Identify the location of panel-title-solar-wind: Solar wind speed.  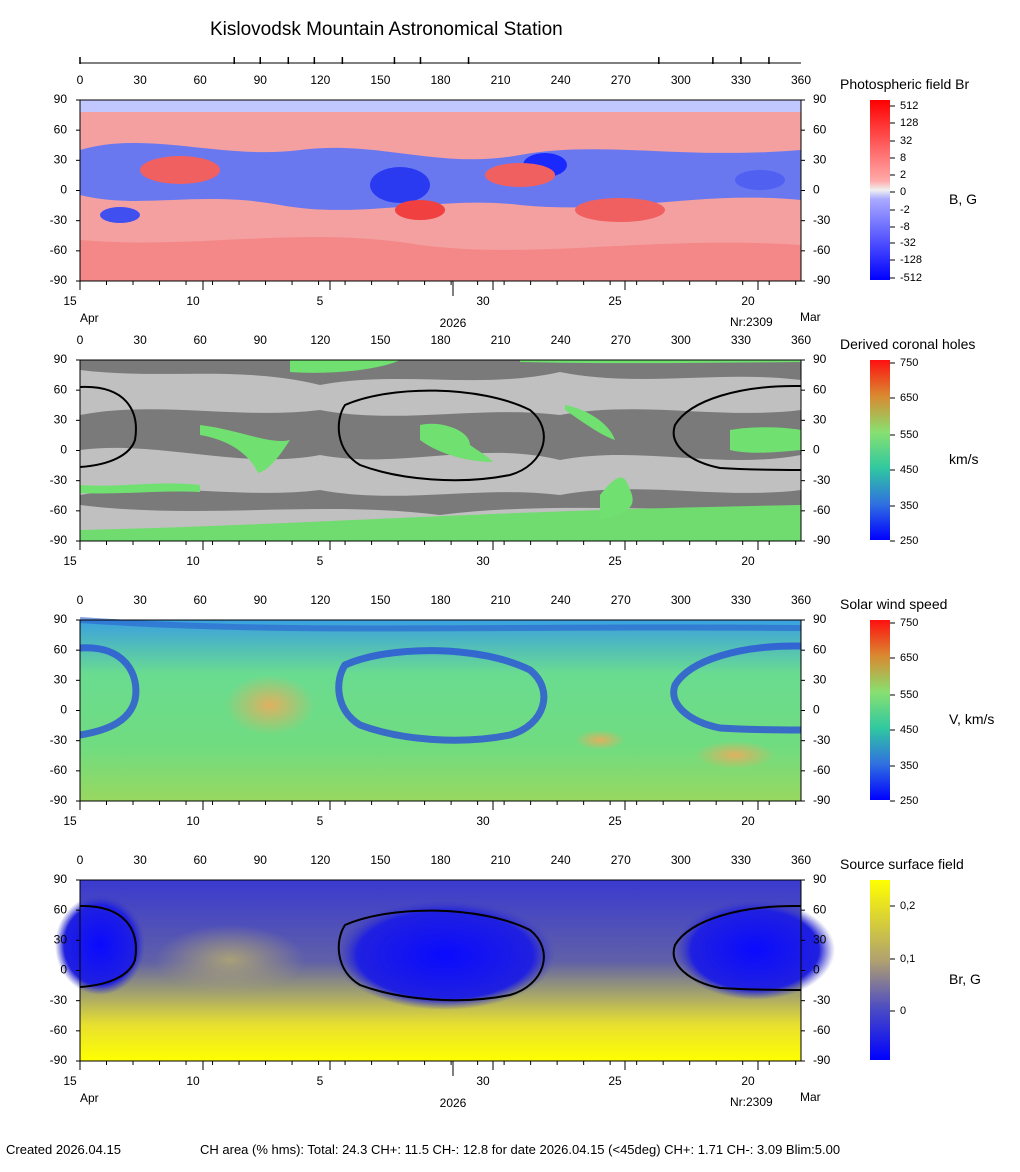
(894, 604).